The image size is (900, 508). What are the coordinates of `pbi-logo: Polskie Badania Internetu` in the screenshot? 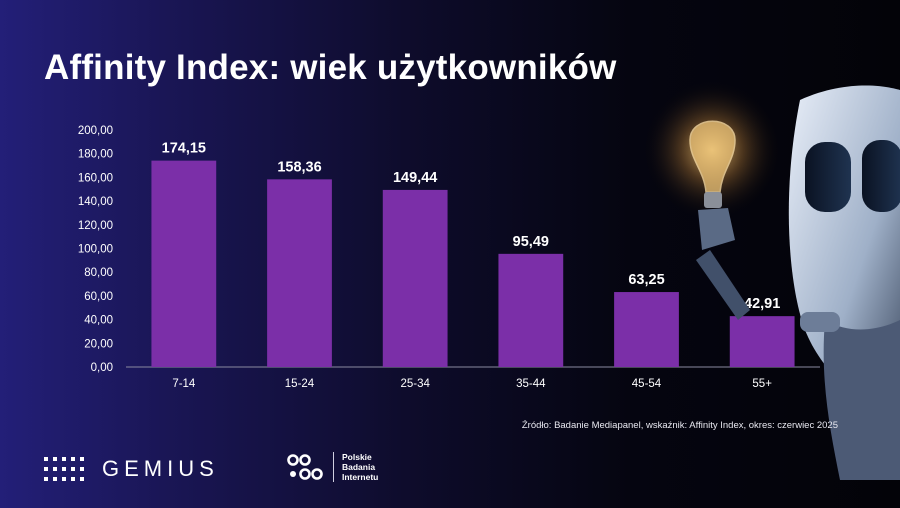 It's located at (331, 467).